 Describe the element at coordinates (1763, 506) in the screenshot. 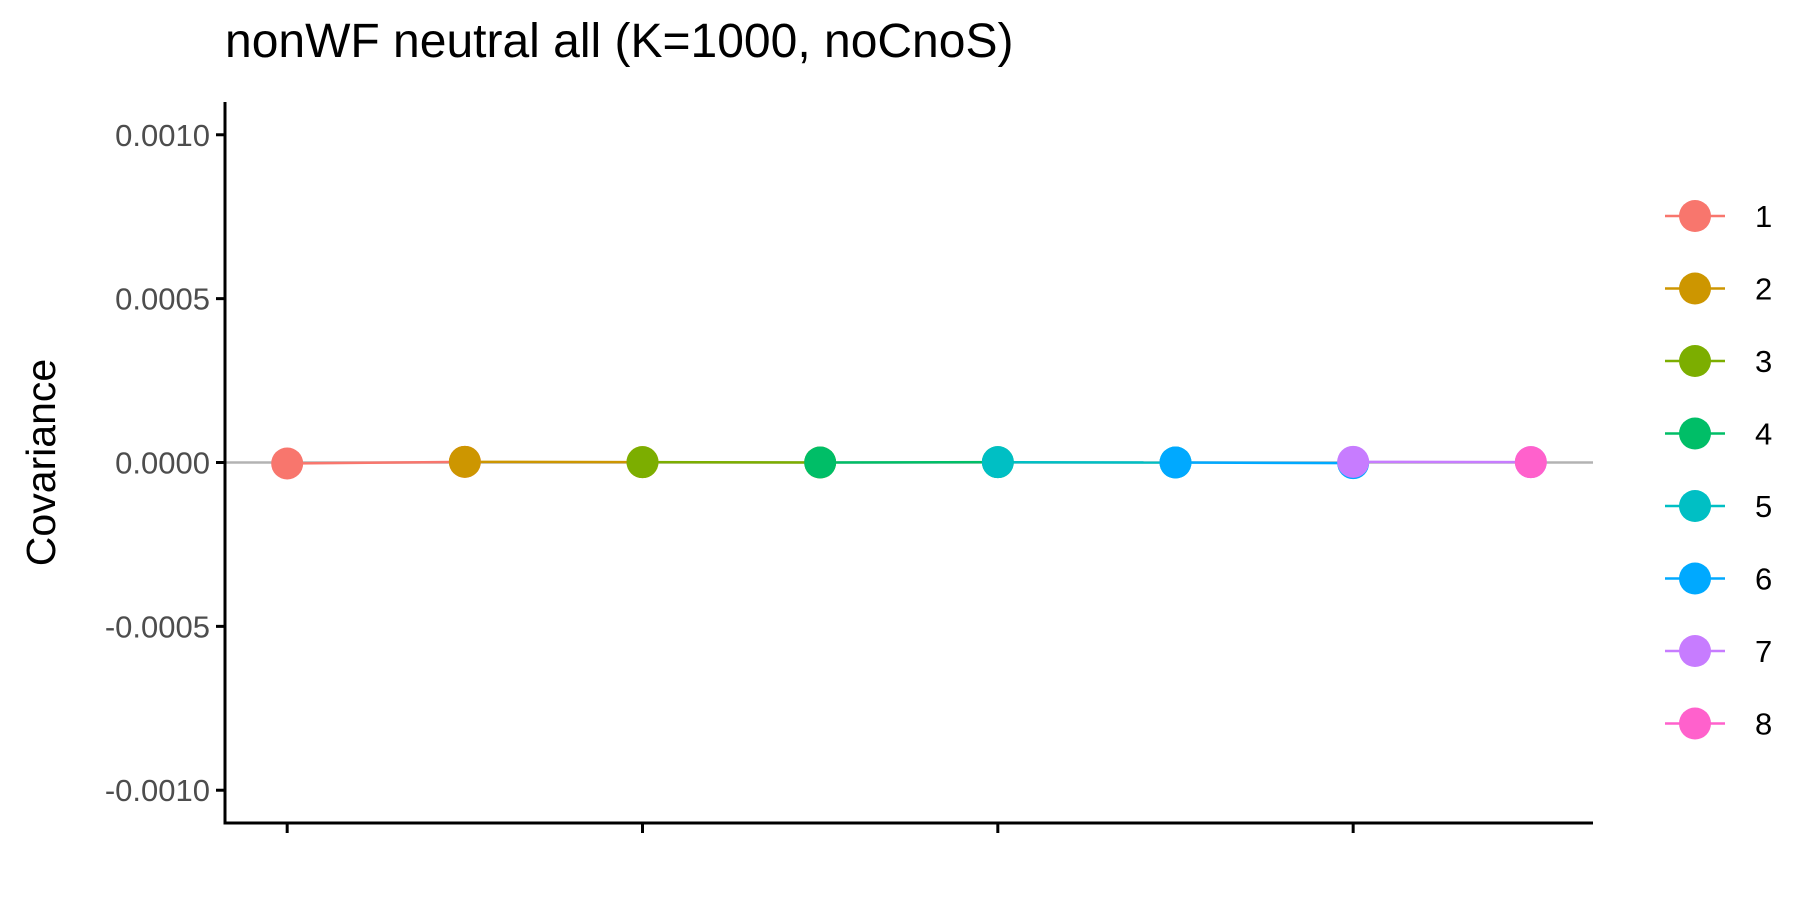

I see `legend-label-5: 5` at that location.